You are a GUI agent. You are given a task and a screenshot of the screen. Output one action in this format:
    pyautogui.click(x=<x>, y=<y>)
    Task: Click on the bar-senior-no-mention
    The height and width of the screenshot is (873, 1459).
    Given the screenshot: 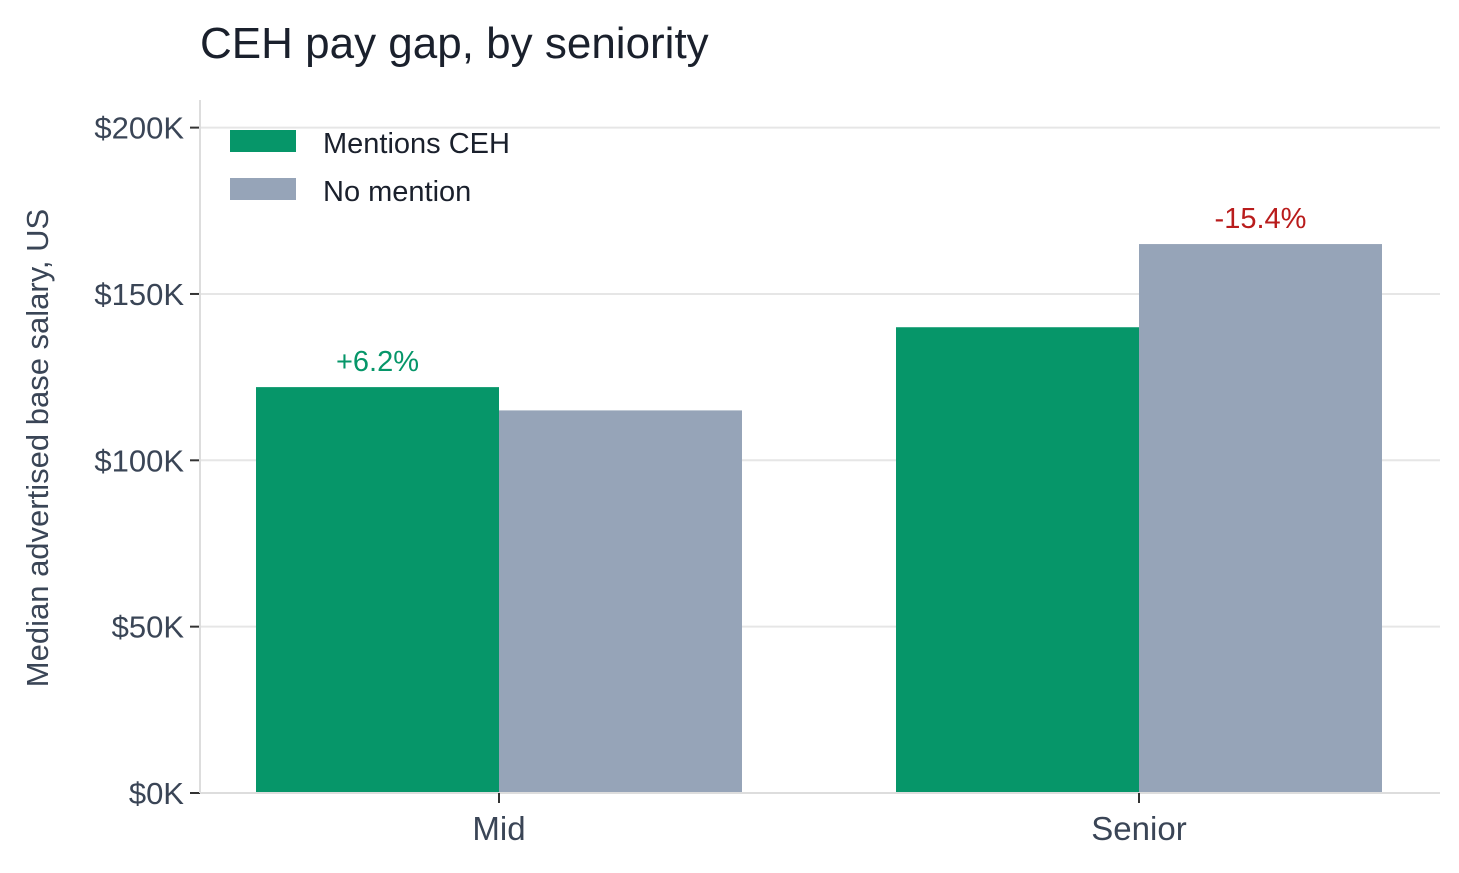 What is the action you would take?
    pyautogui.click(x=1260, y=519)
    